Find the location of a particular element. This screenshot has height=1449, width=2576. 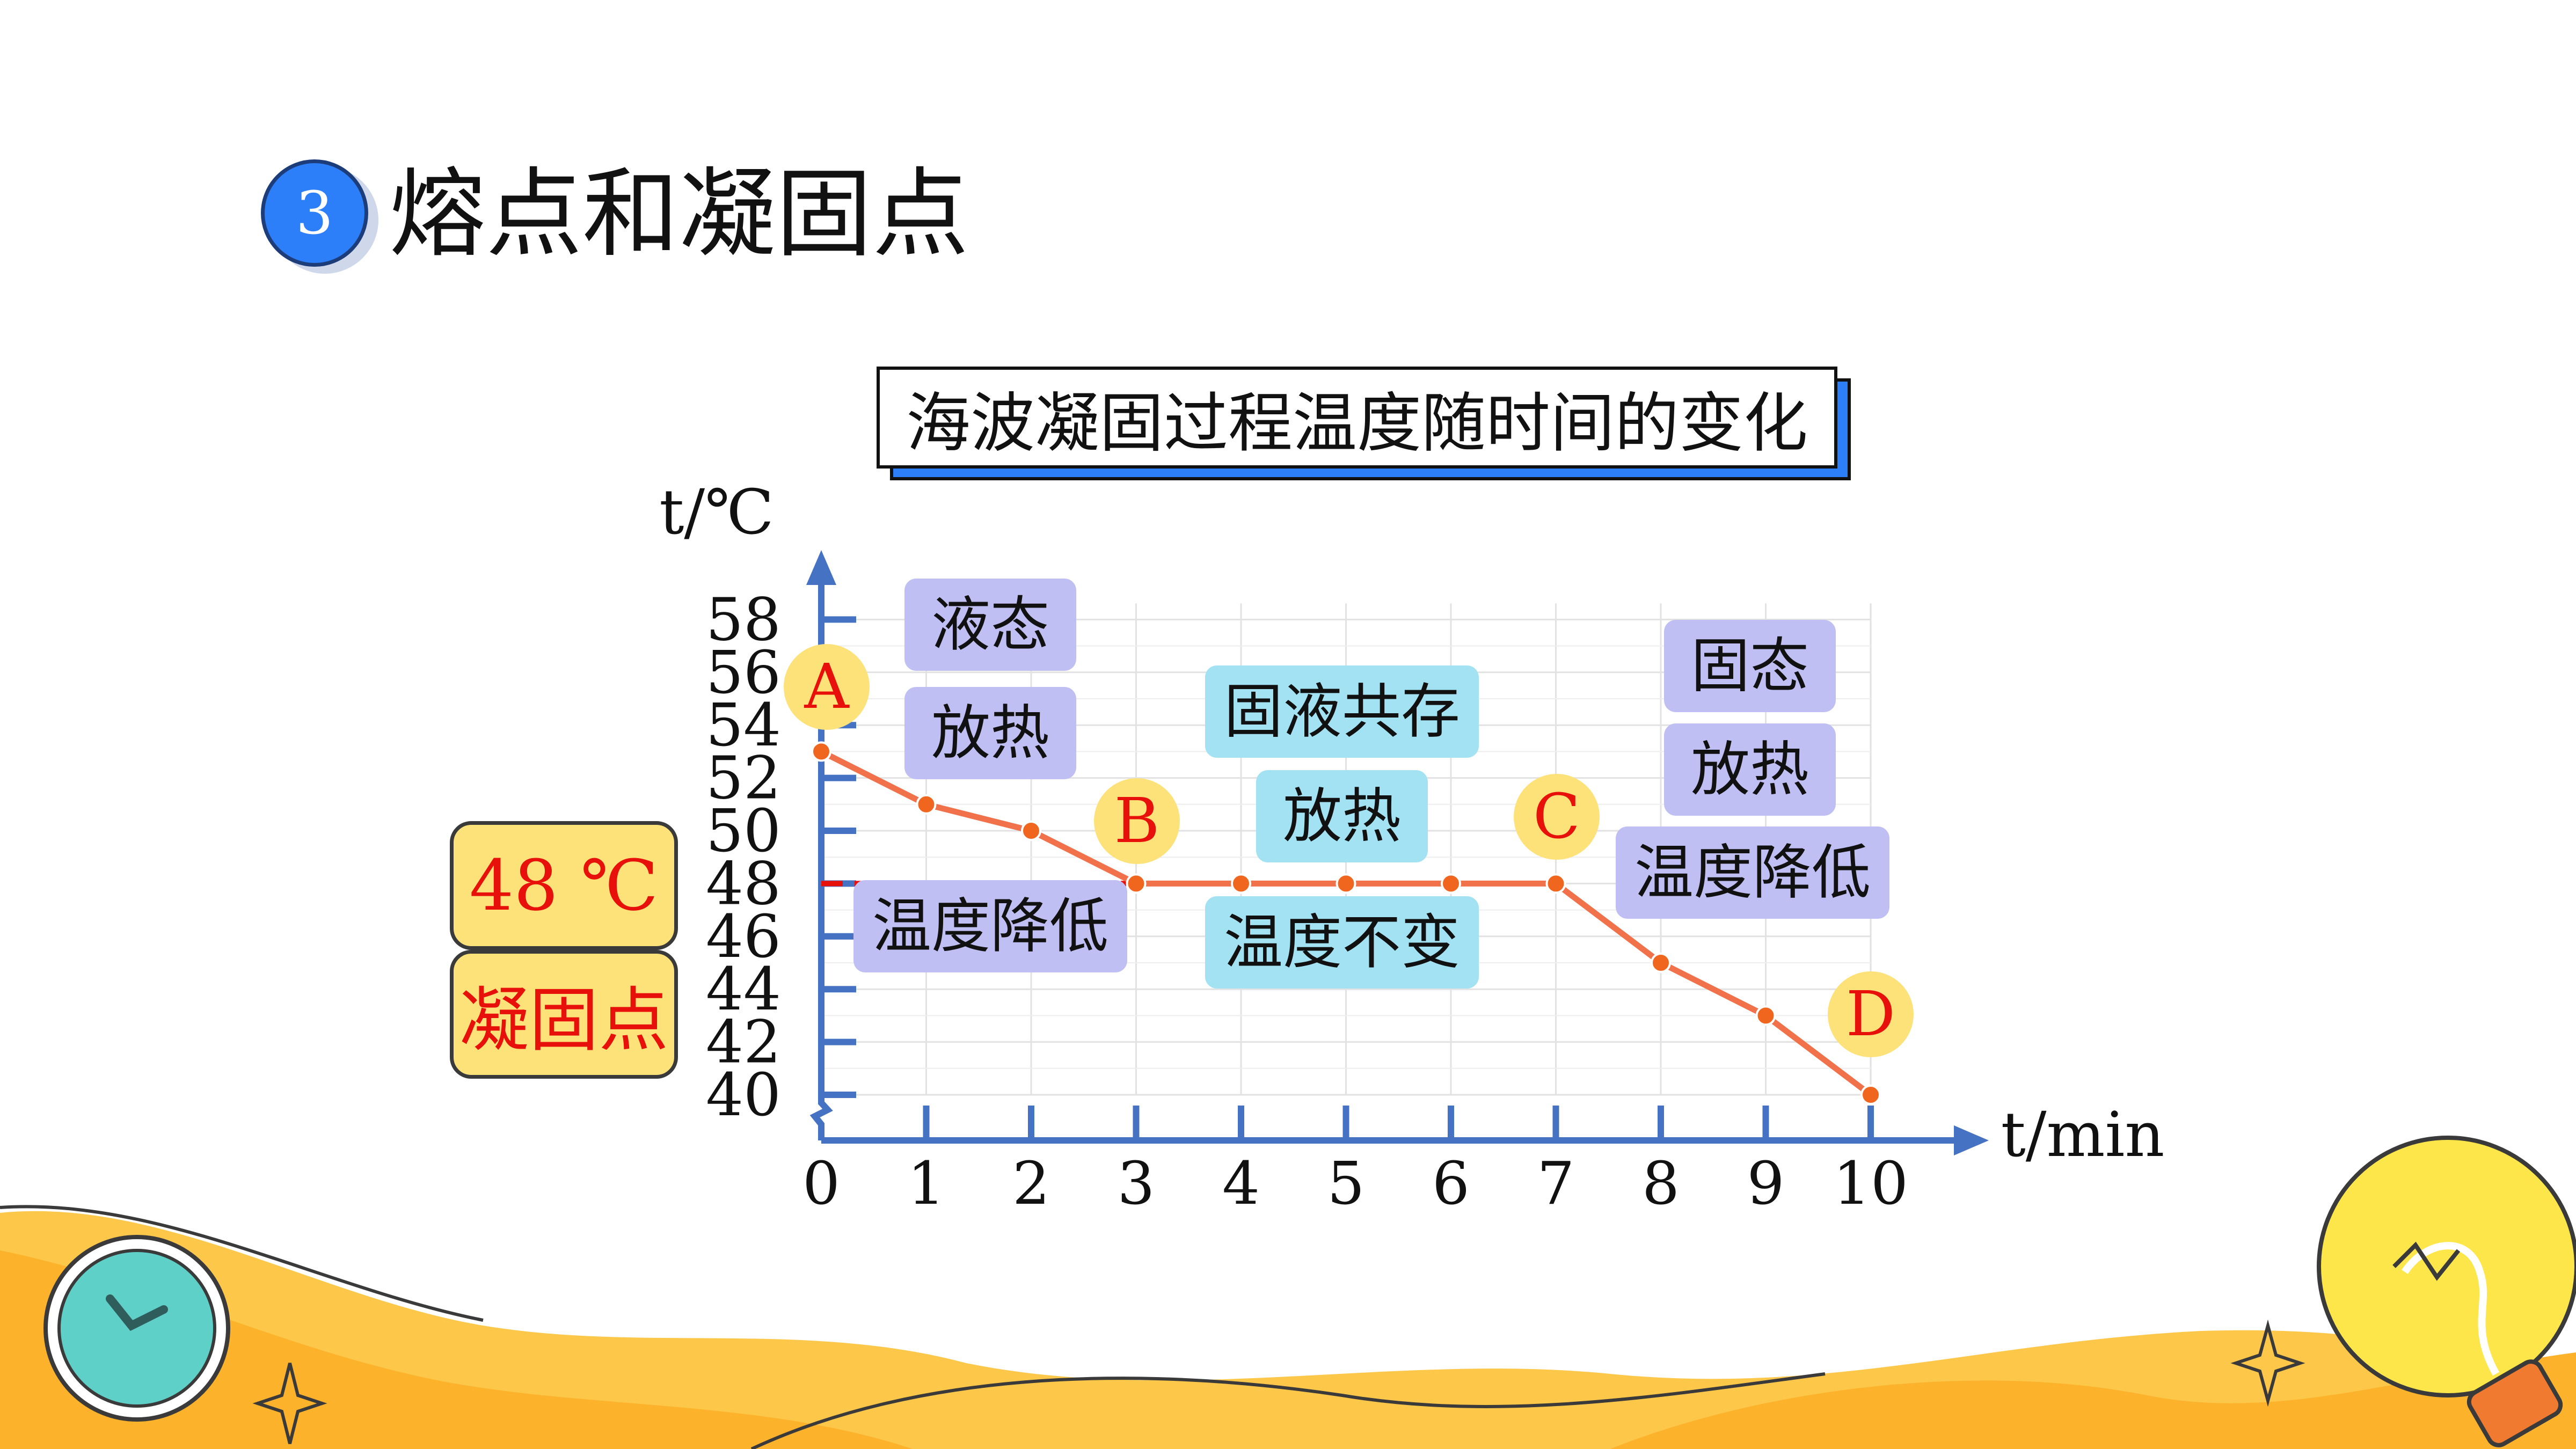

x-tick-label: 5 is located at coordinates (1346, 1183).